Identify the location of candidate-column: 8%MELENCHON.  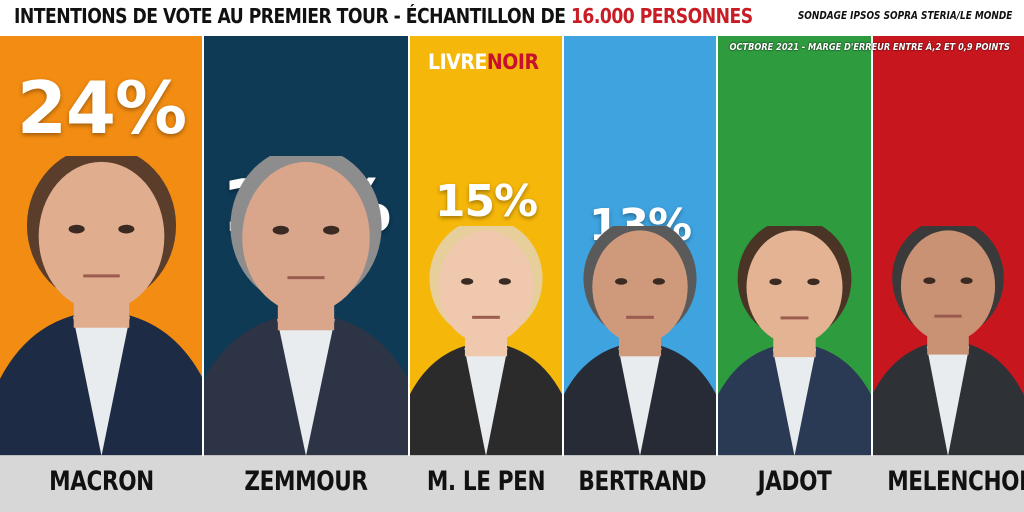
(948, 274).